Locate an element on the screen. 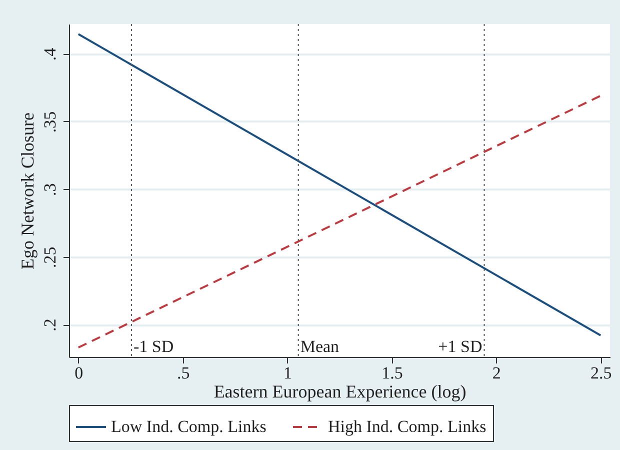 This screenshot has height=450, width=620. x-axis-title: Eastern European Experience (log) is located at coordinates (340, 392).